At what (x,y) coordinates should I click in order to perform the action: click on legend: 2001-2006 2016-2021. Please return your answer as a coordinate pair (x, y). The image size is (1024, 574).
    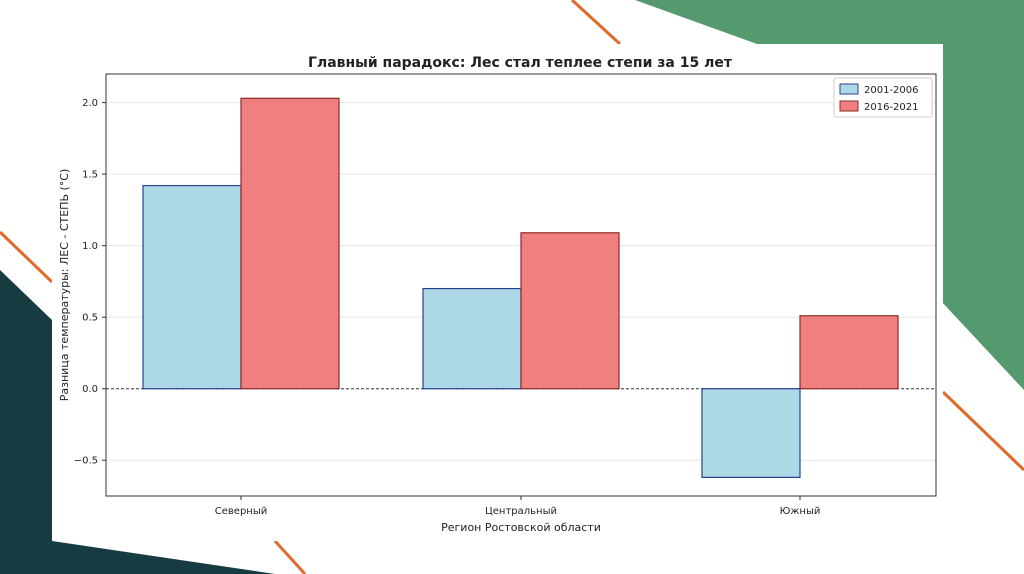
    Looking at the image, I should click on (883, 97).